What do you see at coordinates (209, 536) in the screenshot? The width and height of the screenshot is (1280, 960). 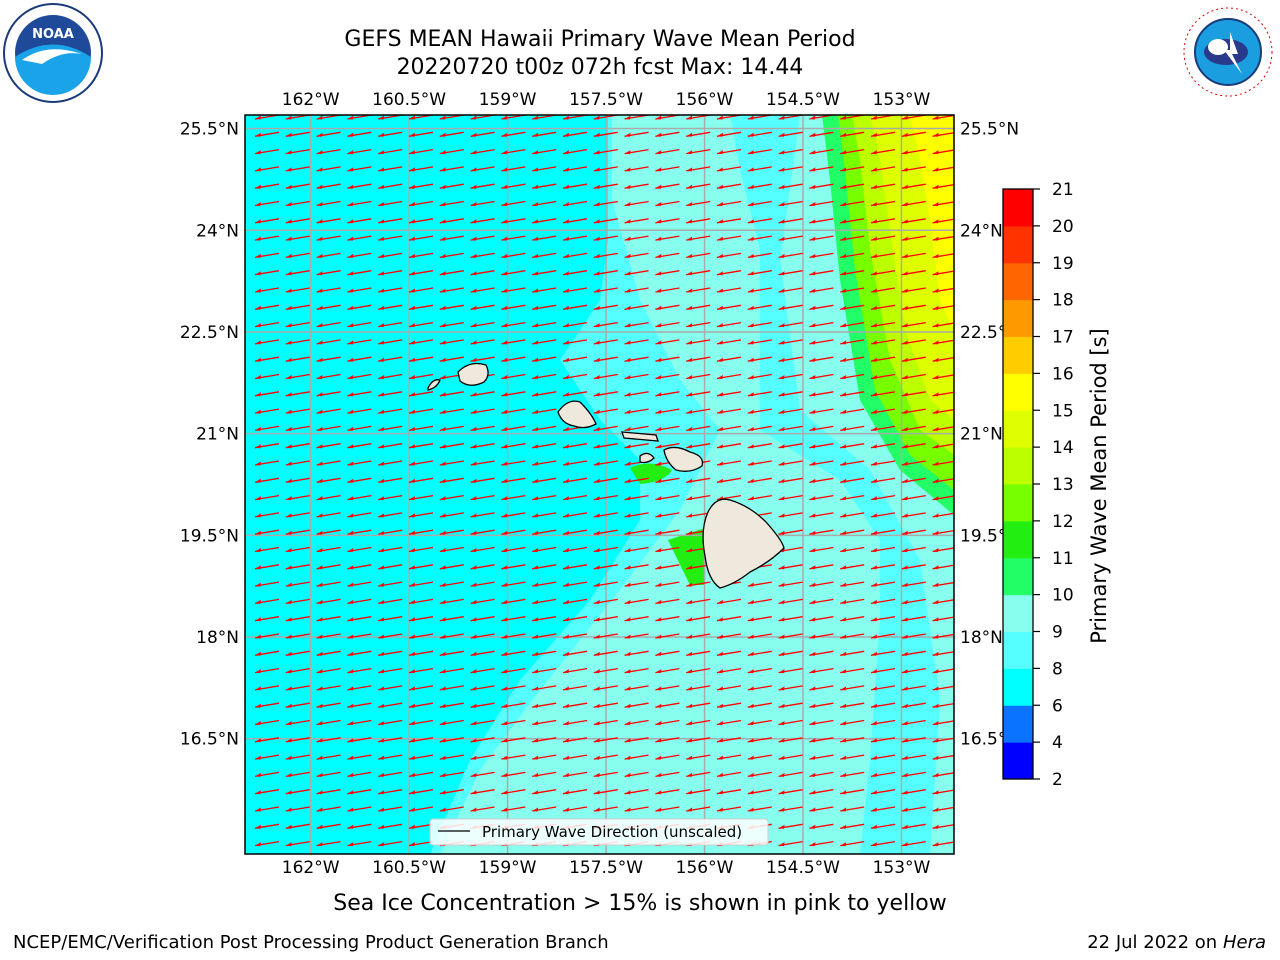 I see `lat-label-left: 19.5°N` at bounding box center [209, 536].